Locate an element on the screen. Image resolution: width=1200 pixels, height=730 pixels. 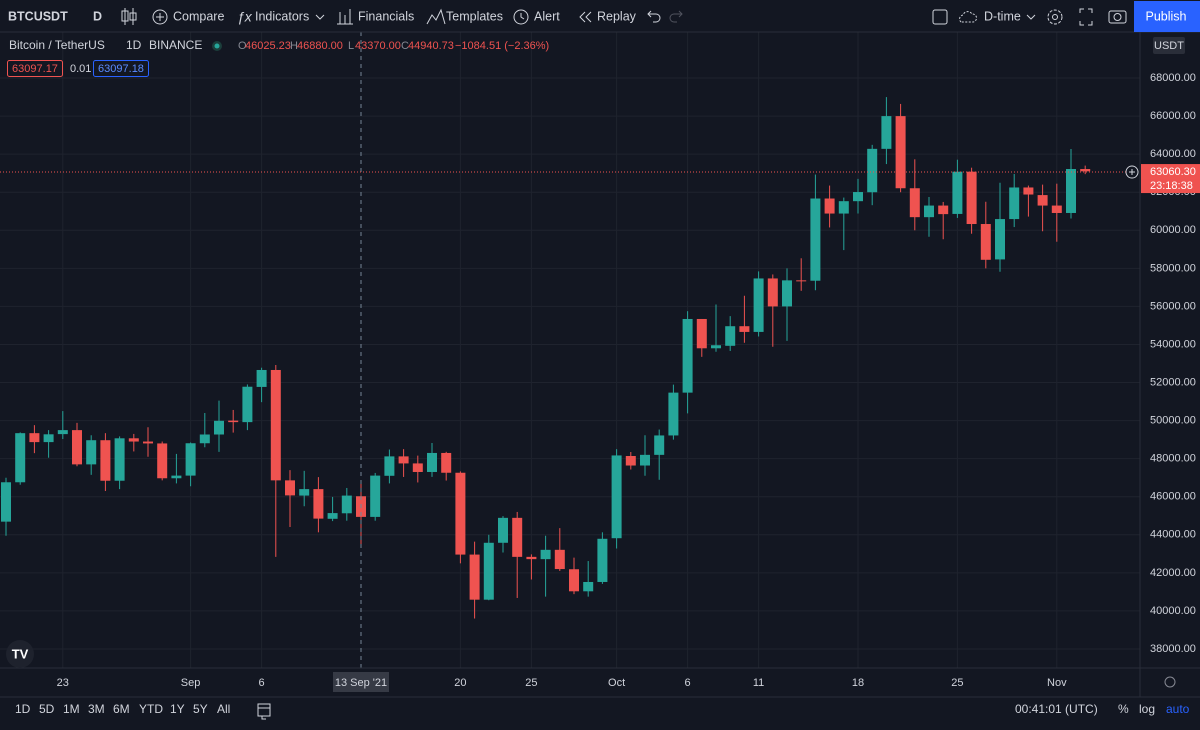
x-tick-label: 23 is located at coordinates (63, 683).